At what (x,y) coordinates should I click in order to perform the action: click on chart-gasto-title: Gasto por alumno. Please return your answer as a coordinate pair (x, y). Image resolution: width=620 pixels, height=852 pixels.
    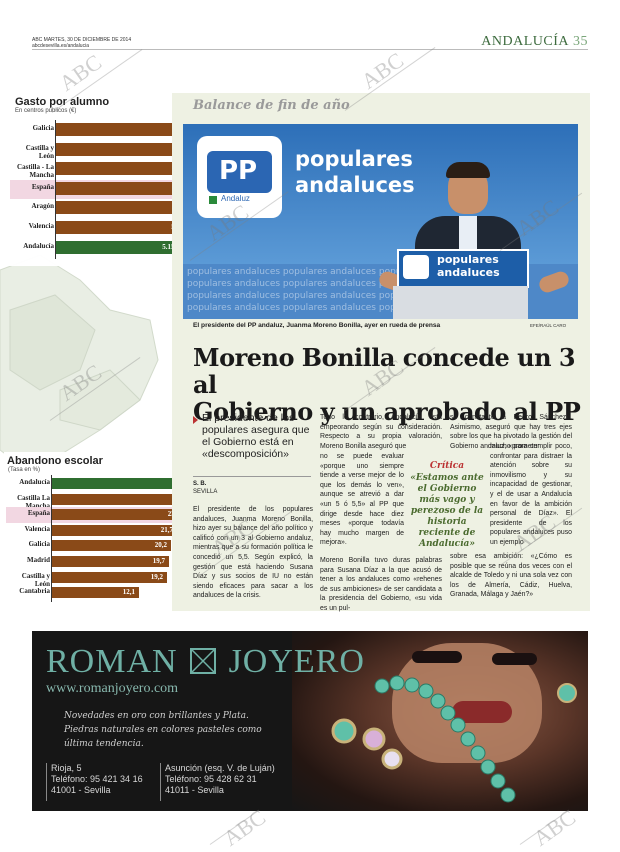
    Looking at the image, I should click on (62, 102).